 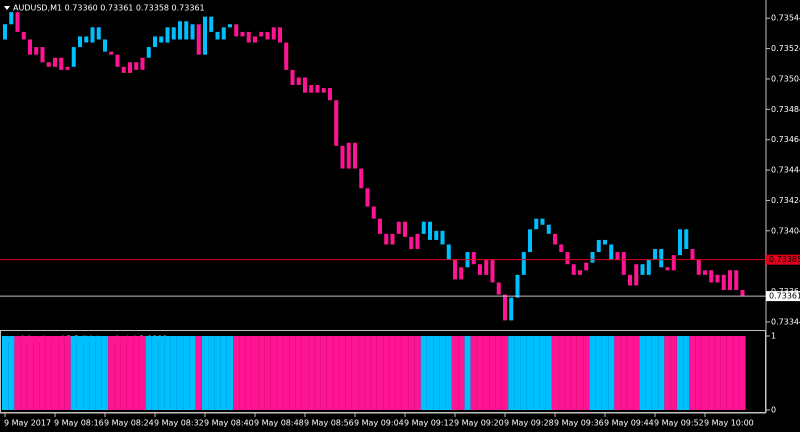 I want to click on y-tick-label: 0.73404, so click(x=785, y=230).